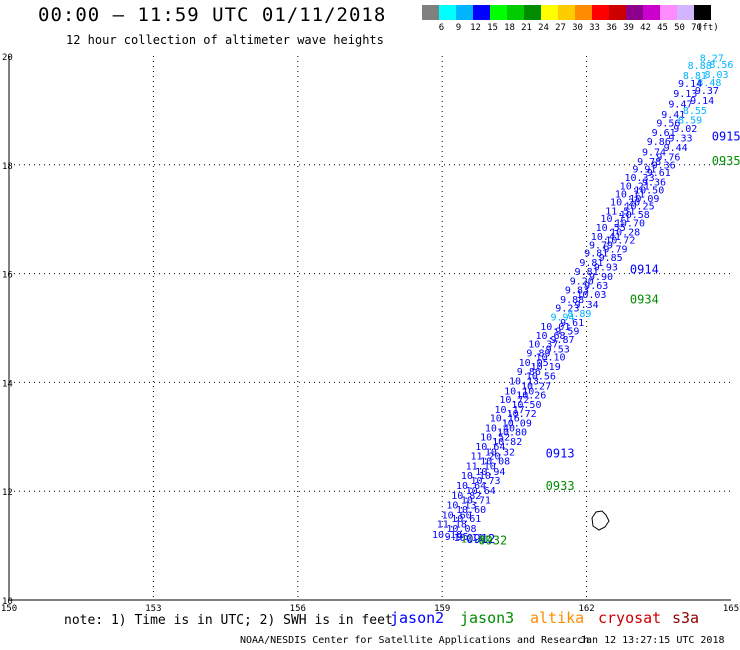 Image resolution: width=740 pixels, height=650 pixels. I want to click on y-tick-label: 20, so click(7, 58).